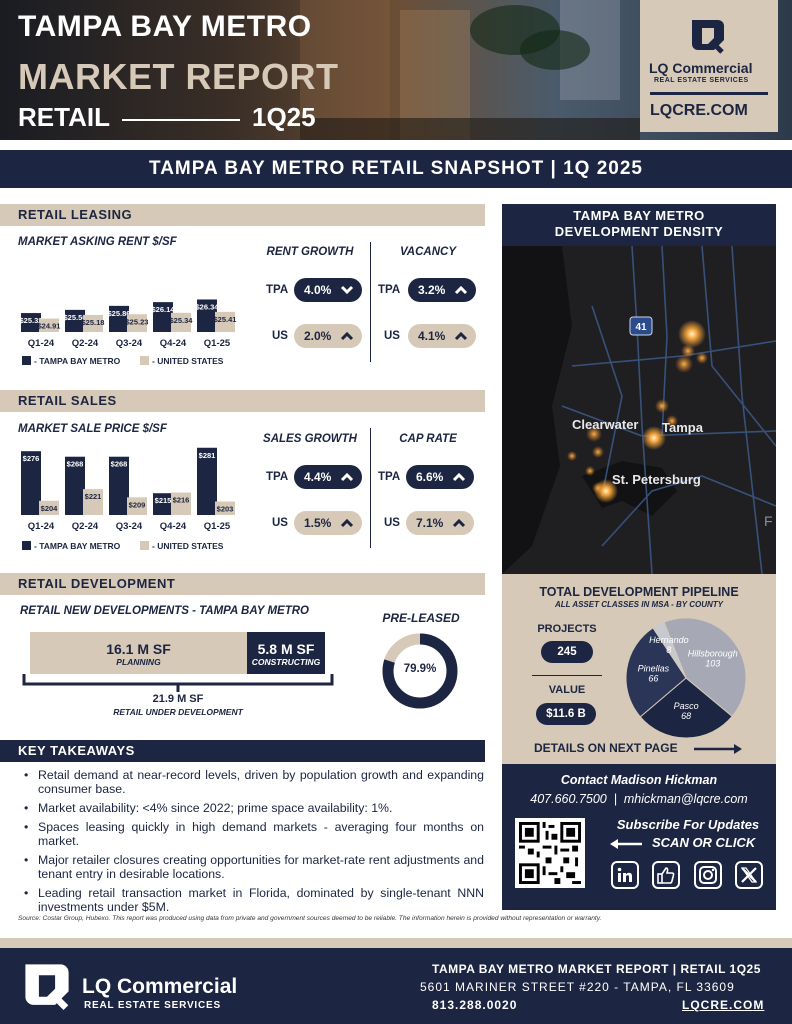 This screenshot has width=792, height=1024. I want to click on data-label: $221, so click(93, 496).